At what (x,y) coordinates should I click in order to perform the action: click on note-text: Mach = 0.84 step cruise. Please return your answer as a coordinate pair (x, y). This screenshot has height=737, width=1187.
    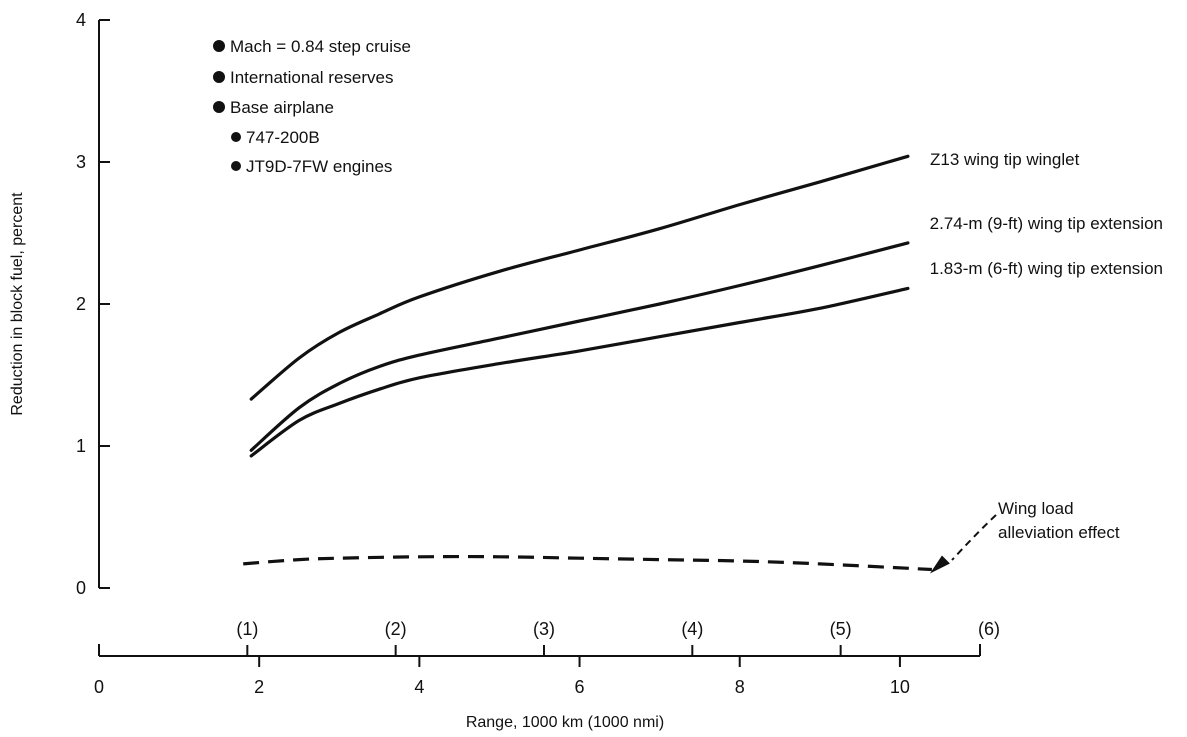
    Looking at the image, I should click on (320, 46).